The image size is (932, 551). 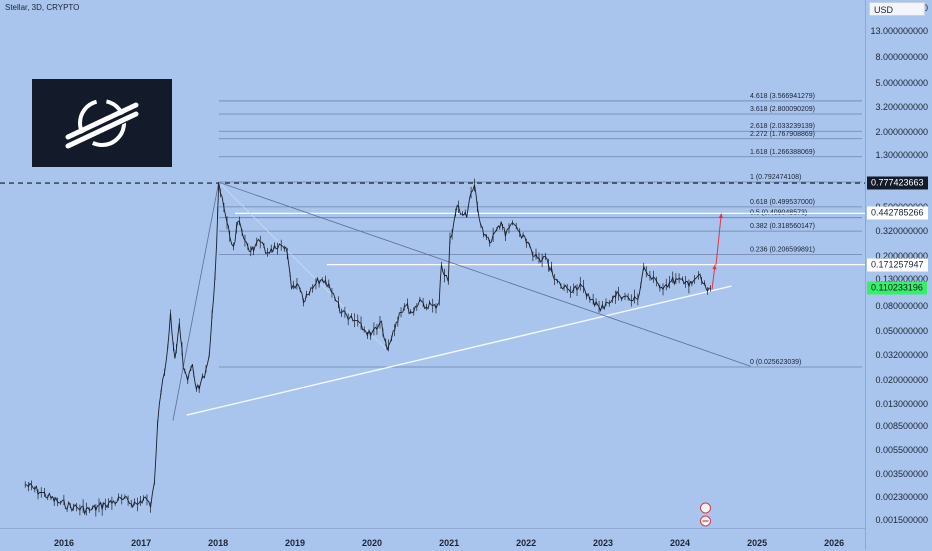 What do you see at coordinates (901, 106) in the screenshot?
I see `price-axis-tick: 3.200000000` at bounding box center [901, 106].